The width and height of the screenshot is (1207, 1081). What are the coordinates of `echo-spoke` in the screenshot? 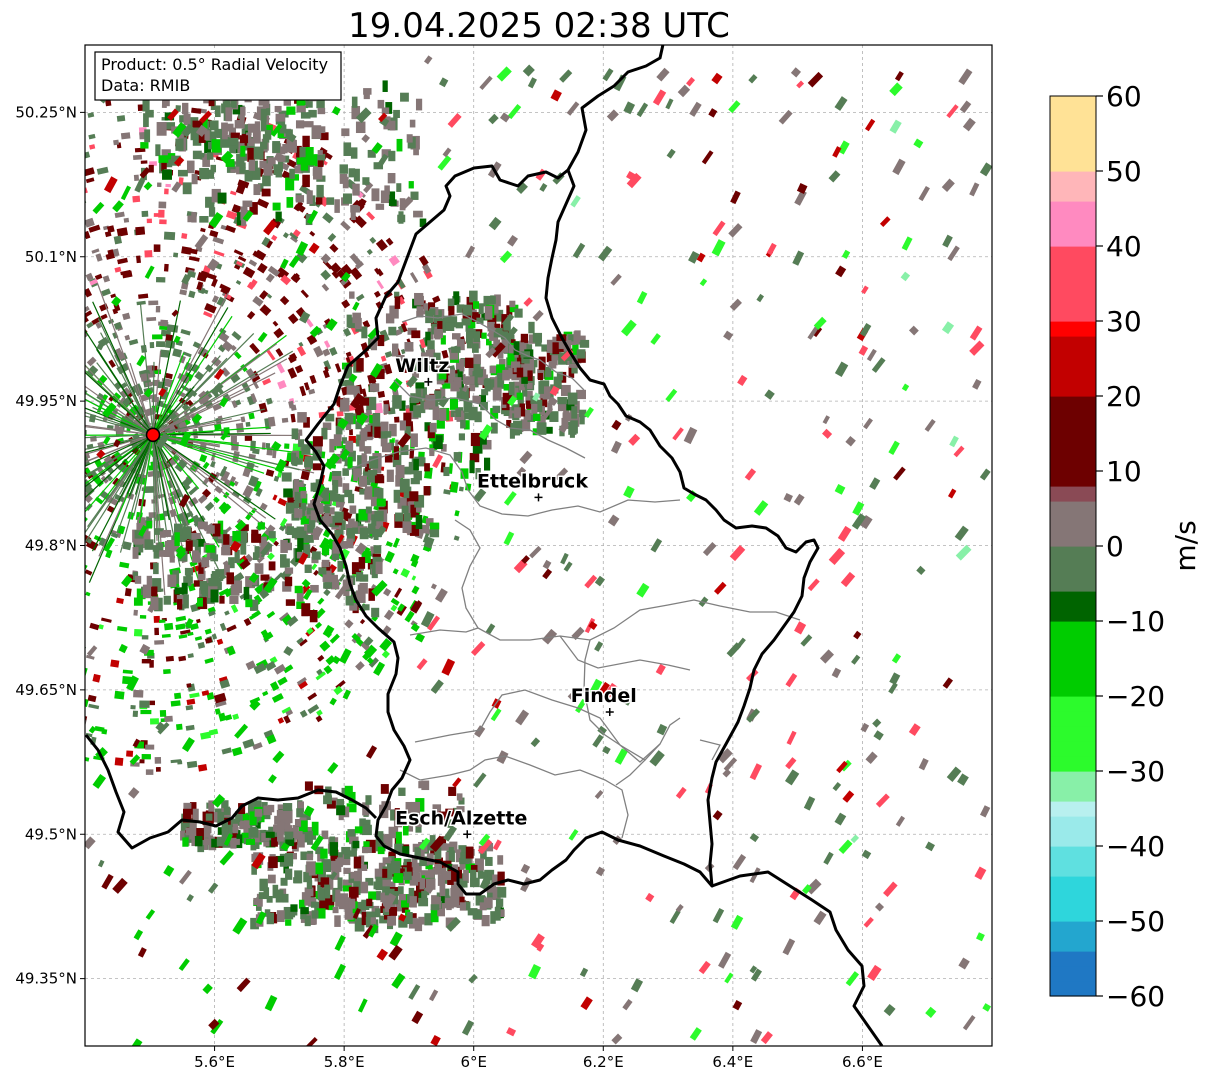 It's located at (119, 442).